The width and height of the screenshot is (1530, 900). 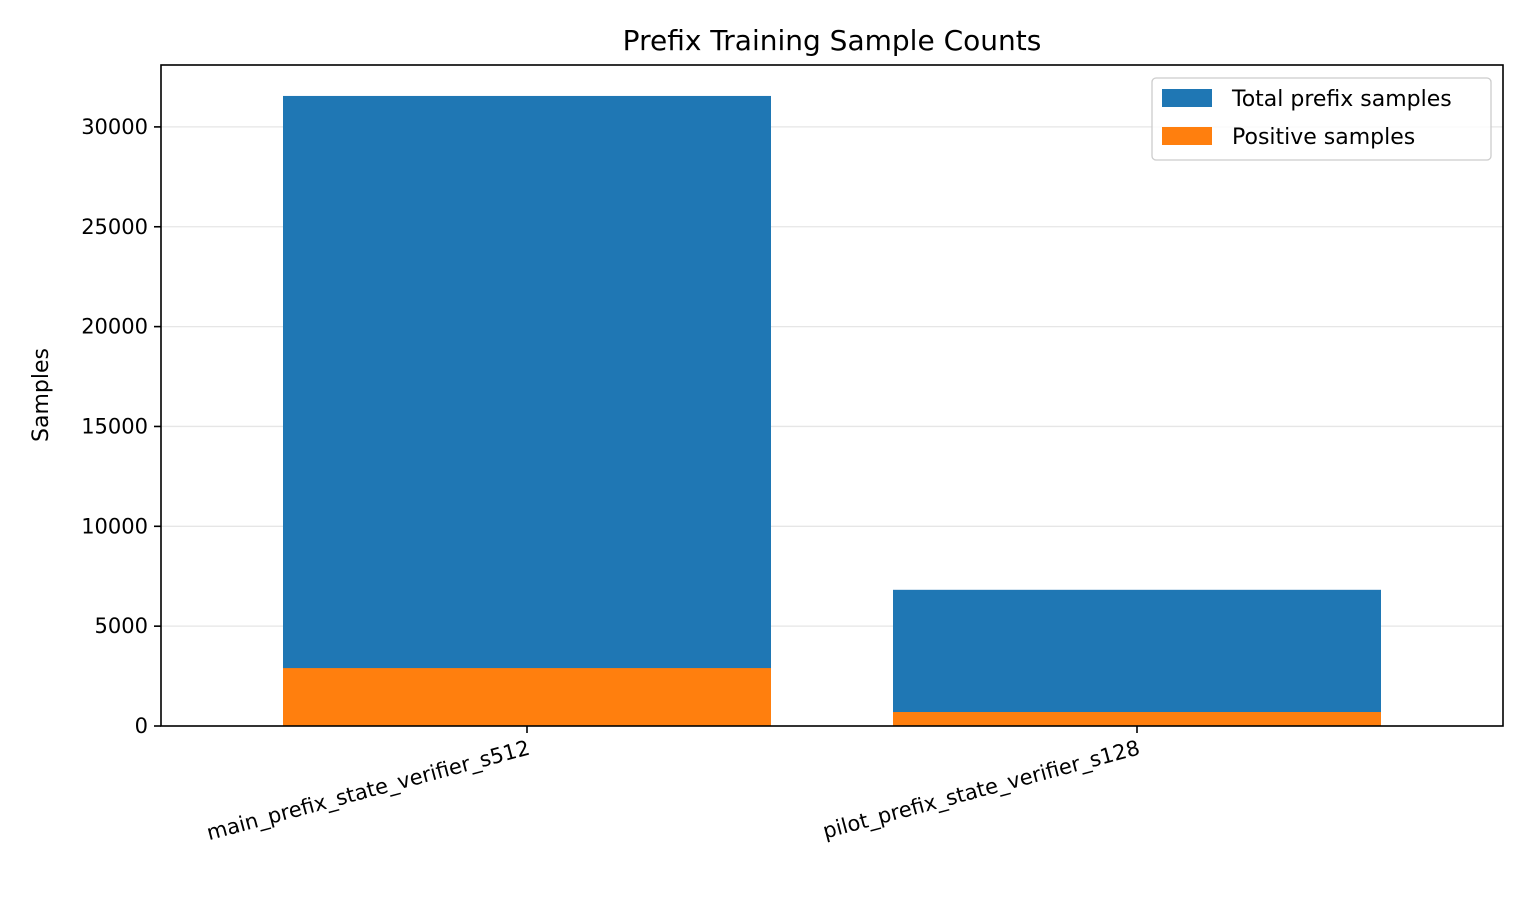 I want to click on y-tick-label: 15000, so click(x=114, y=426).